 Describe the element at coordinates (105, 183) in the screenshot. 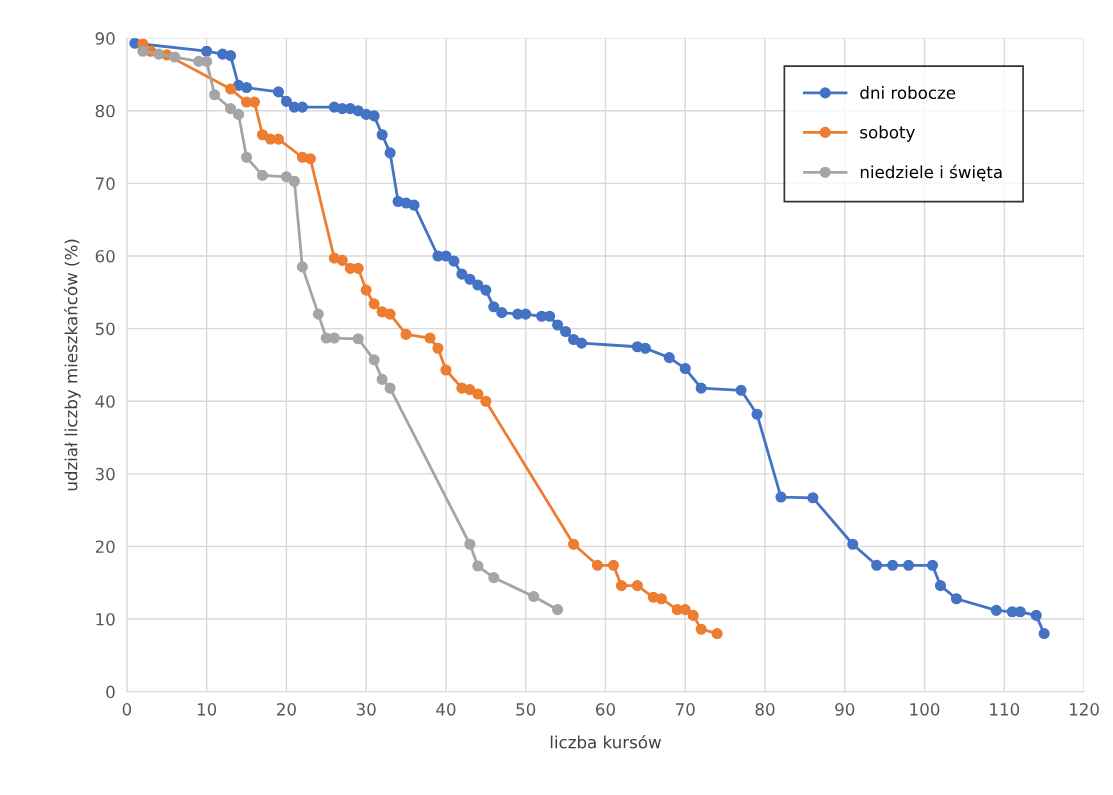

I see `y-tick-label: 70` at that location.